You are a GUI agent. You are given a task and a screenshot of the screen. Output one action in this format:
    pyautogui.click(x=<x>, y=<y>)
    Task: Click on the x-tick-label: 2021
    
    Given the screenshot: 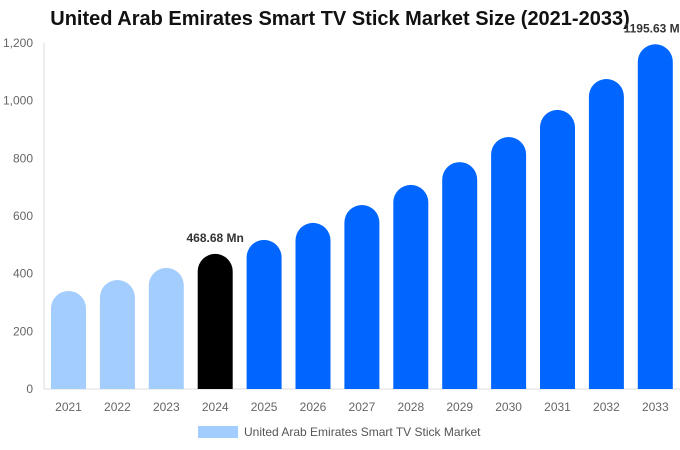 What is the action you would take?
    pyautogui.click(x=68, y=407)
    